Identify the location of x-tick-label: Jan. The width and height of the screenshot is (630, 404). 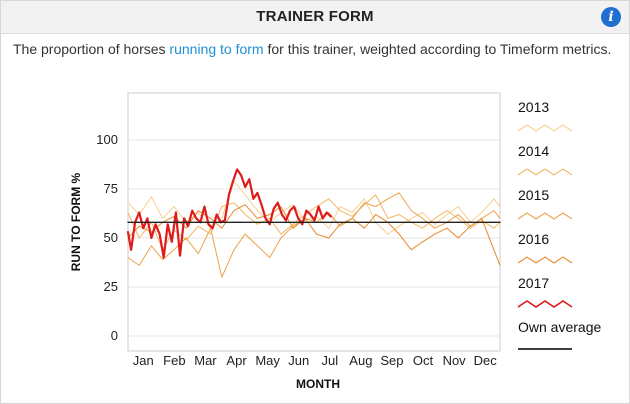
(143, 360).